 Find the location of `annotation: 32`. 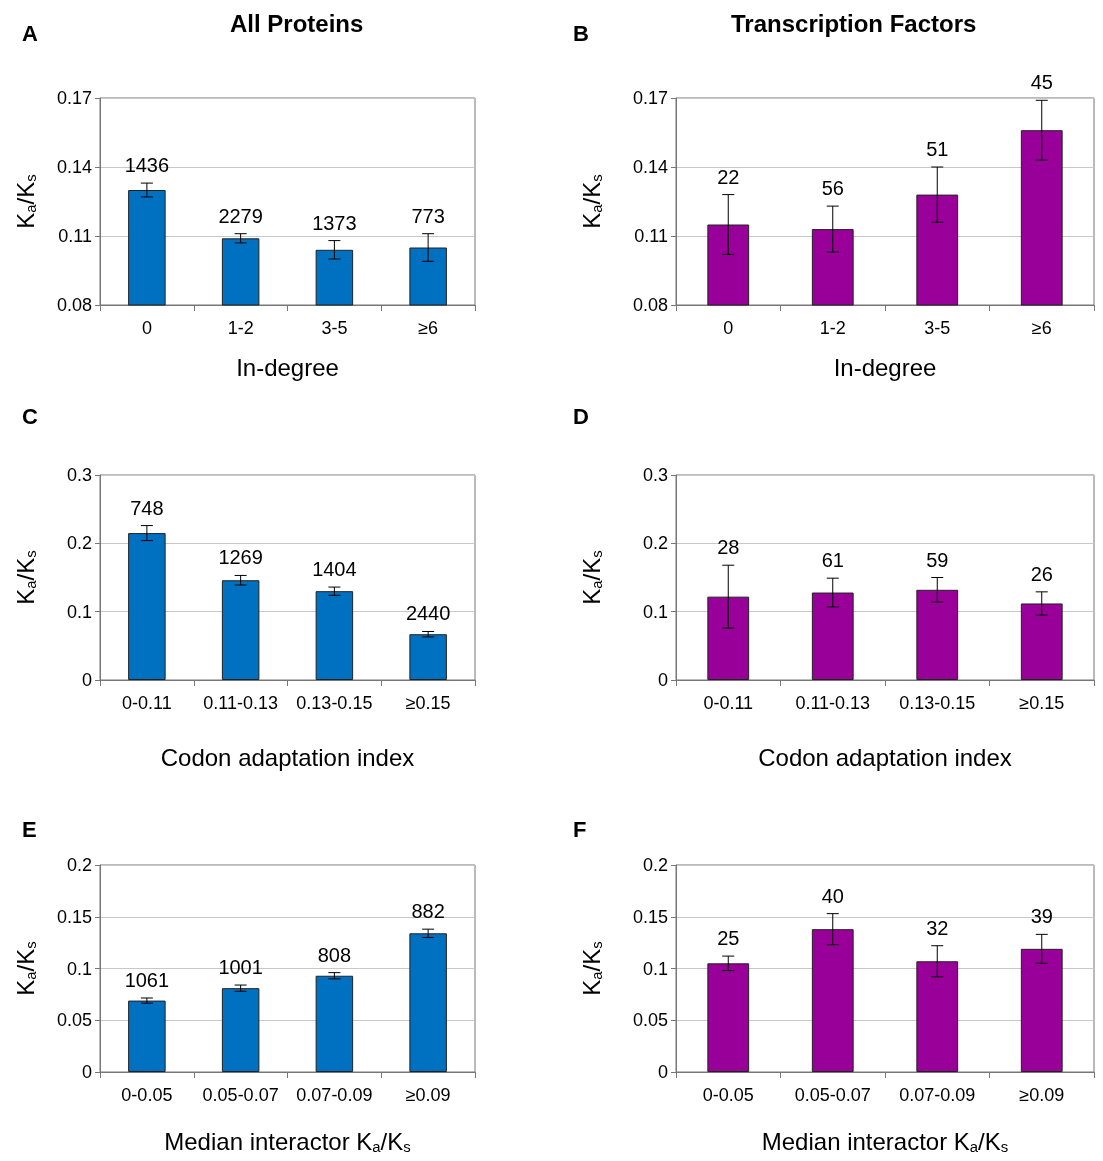

annotation: 32 is located at coordinates (937, 927).